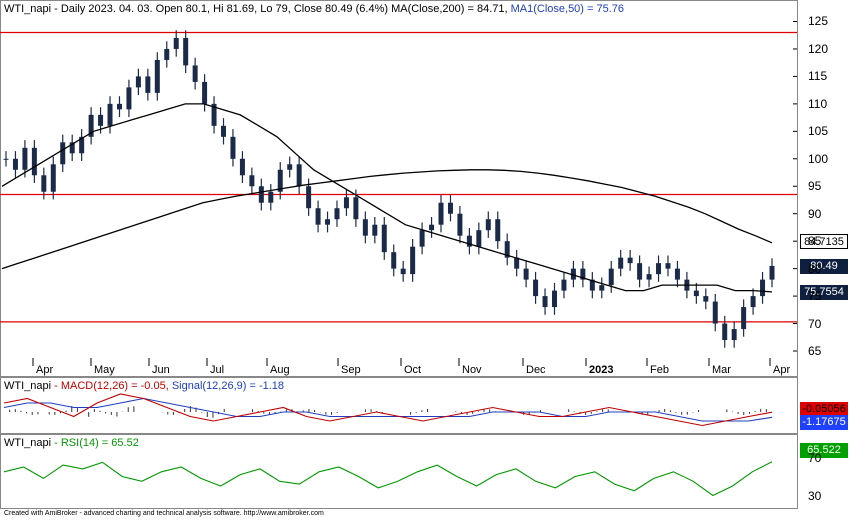  I want to click on rsi-pane-header: WTI_napi - RSI(14) = 65.52, so click(71, 443).